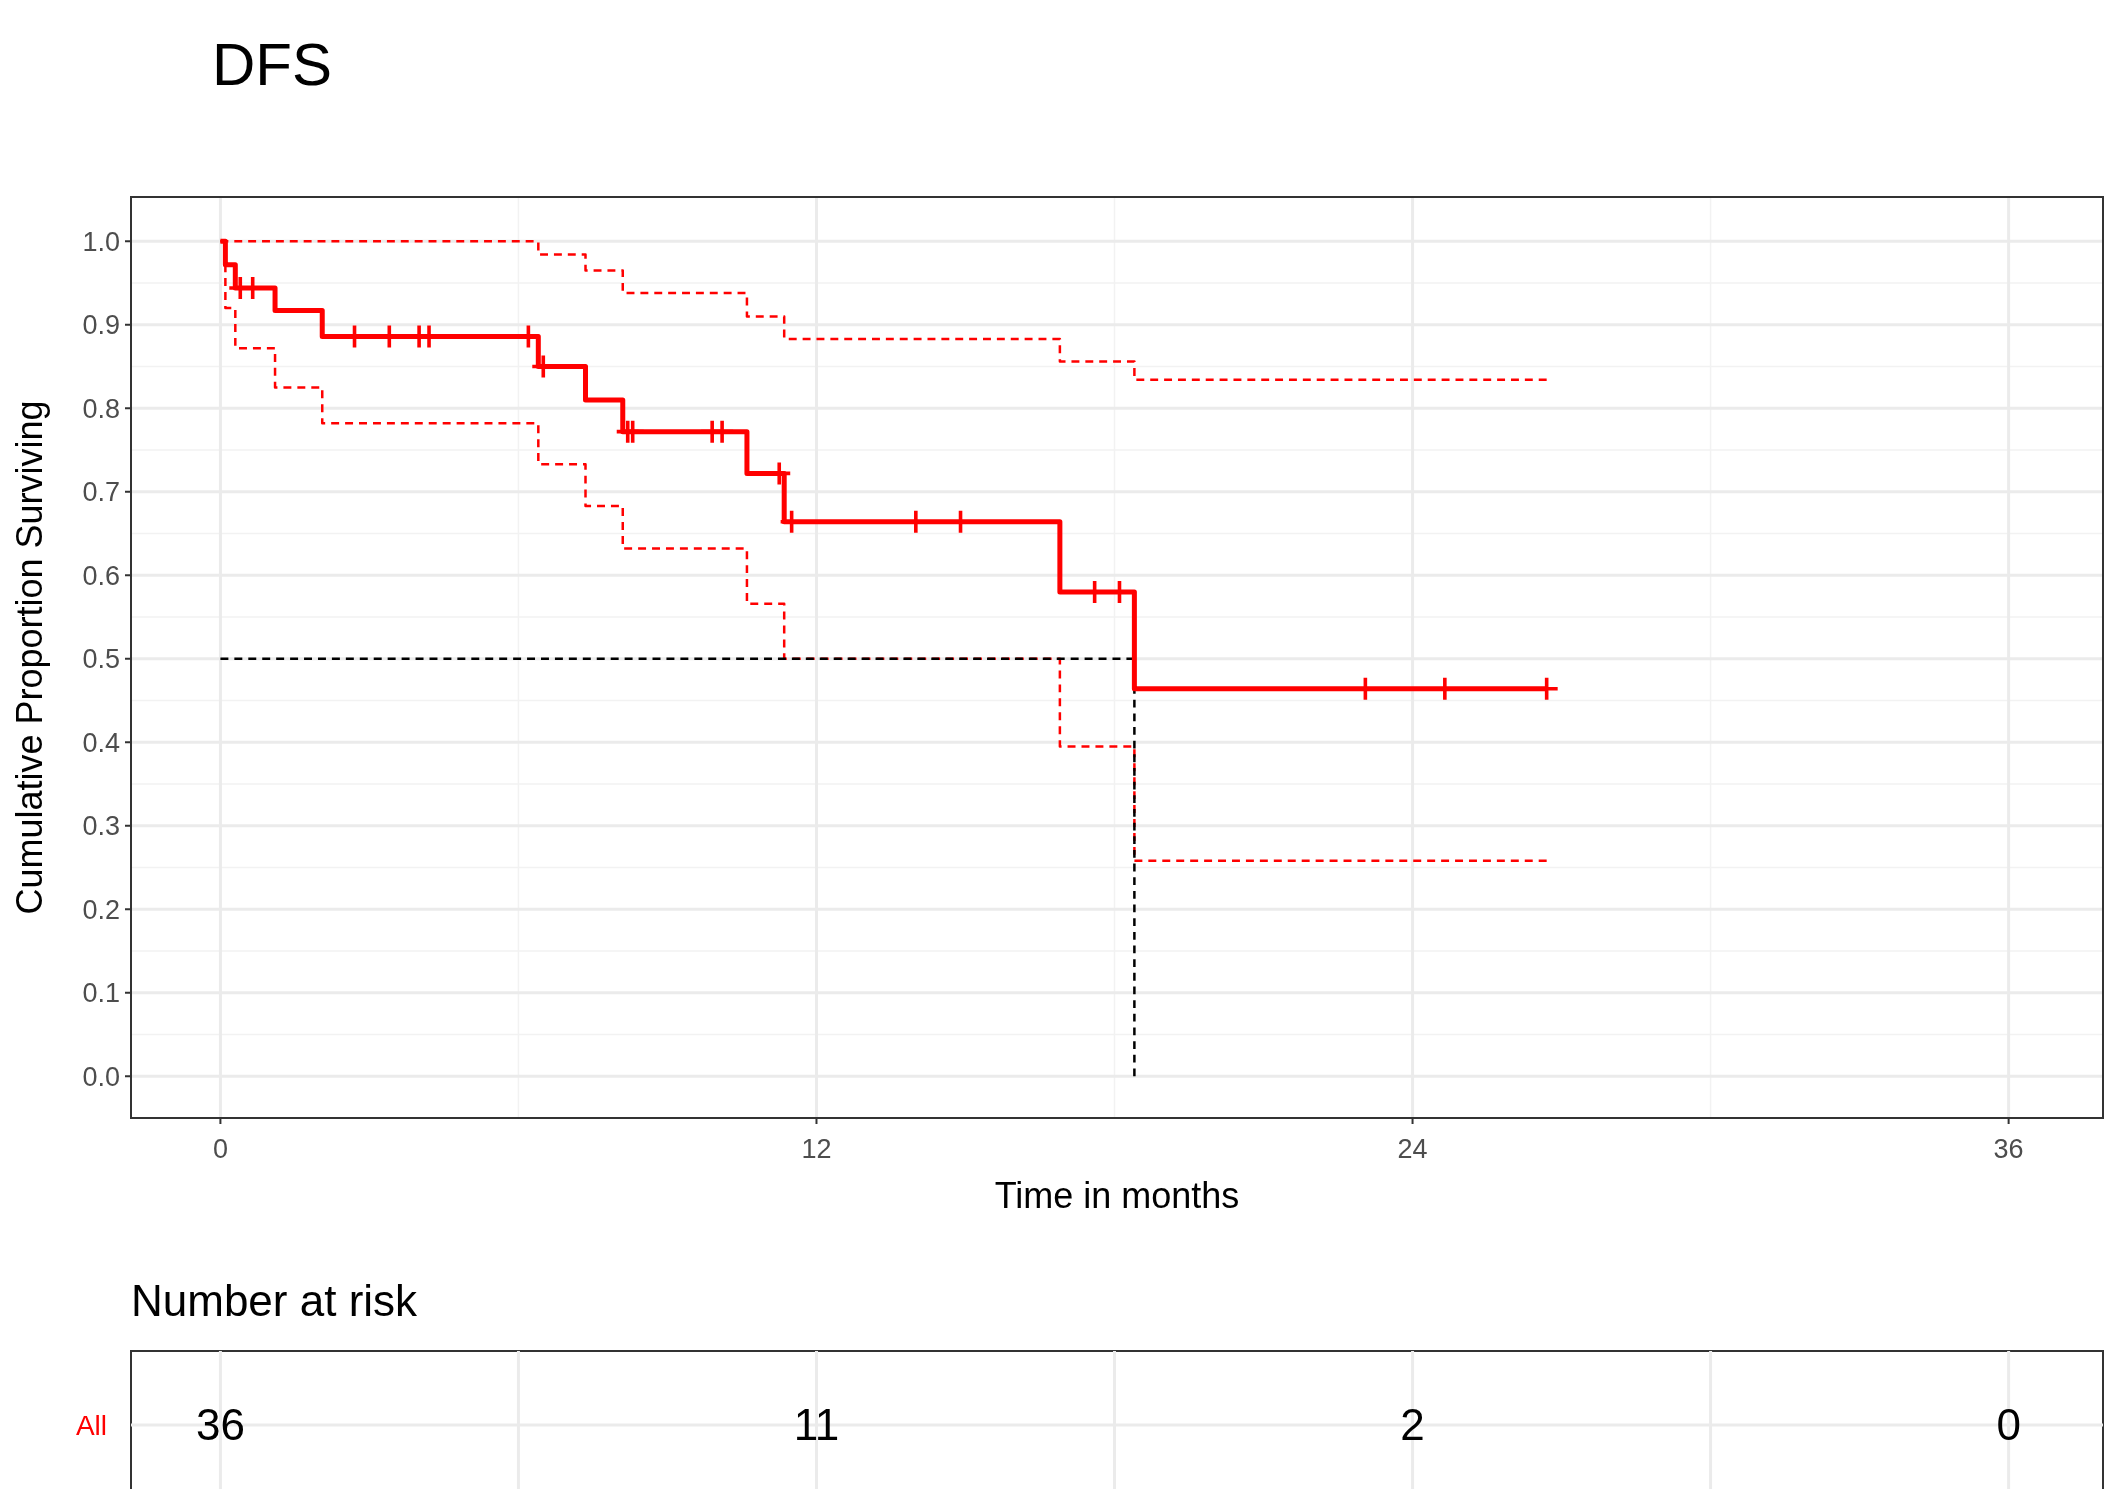  Describe the element at coordinates (101, 742) in the screenshot. I see `y-tick-label: 0.4` at that location.